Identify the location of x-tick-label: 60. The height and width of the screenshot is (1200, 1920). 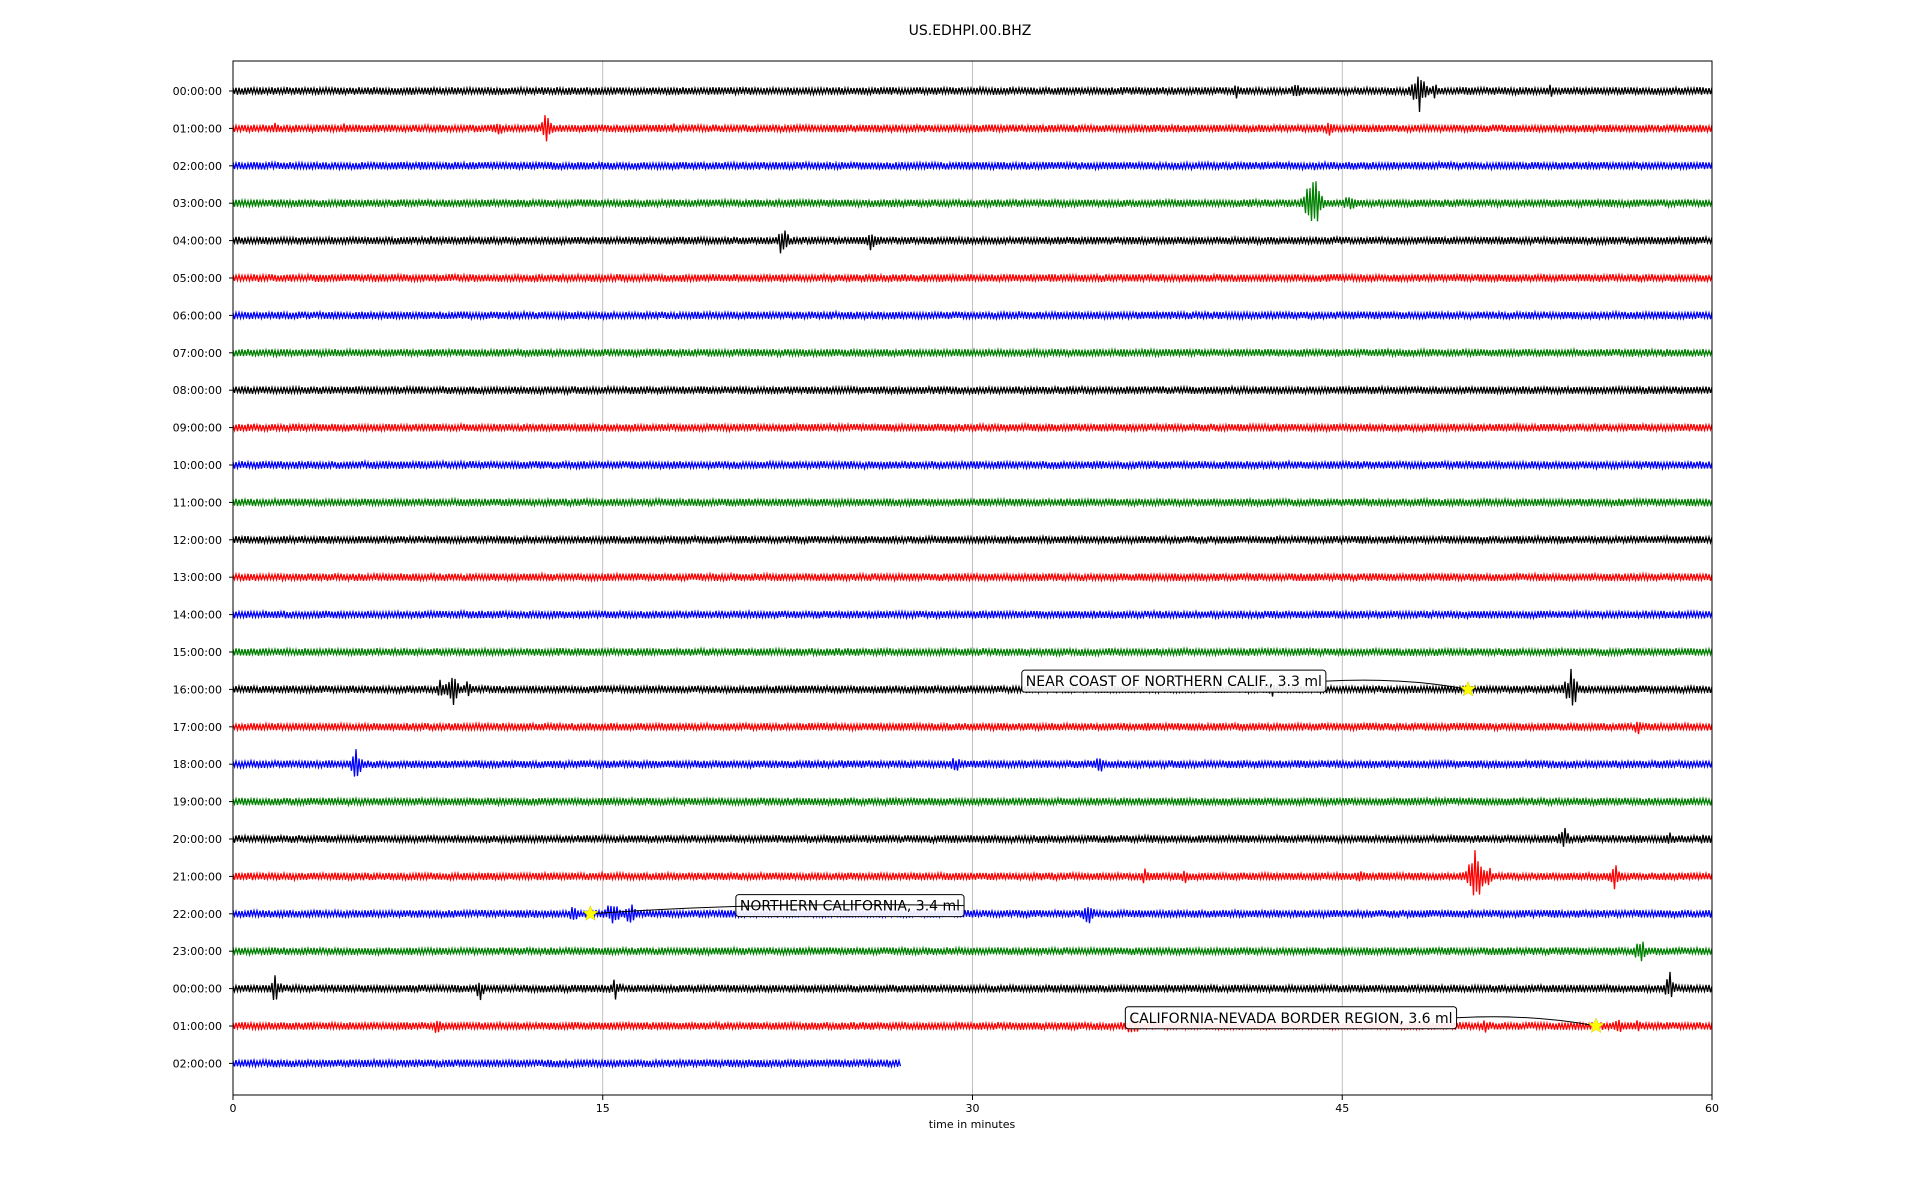
(1712, 1108).